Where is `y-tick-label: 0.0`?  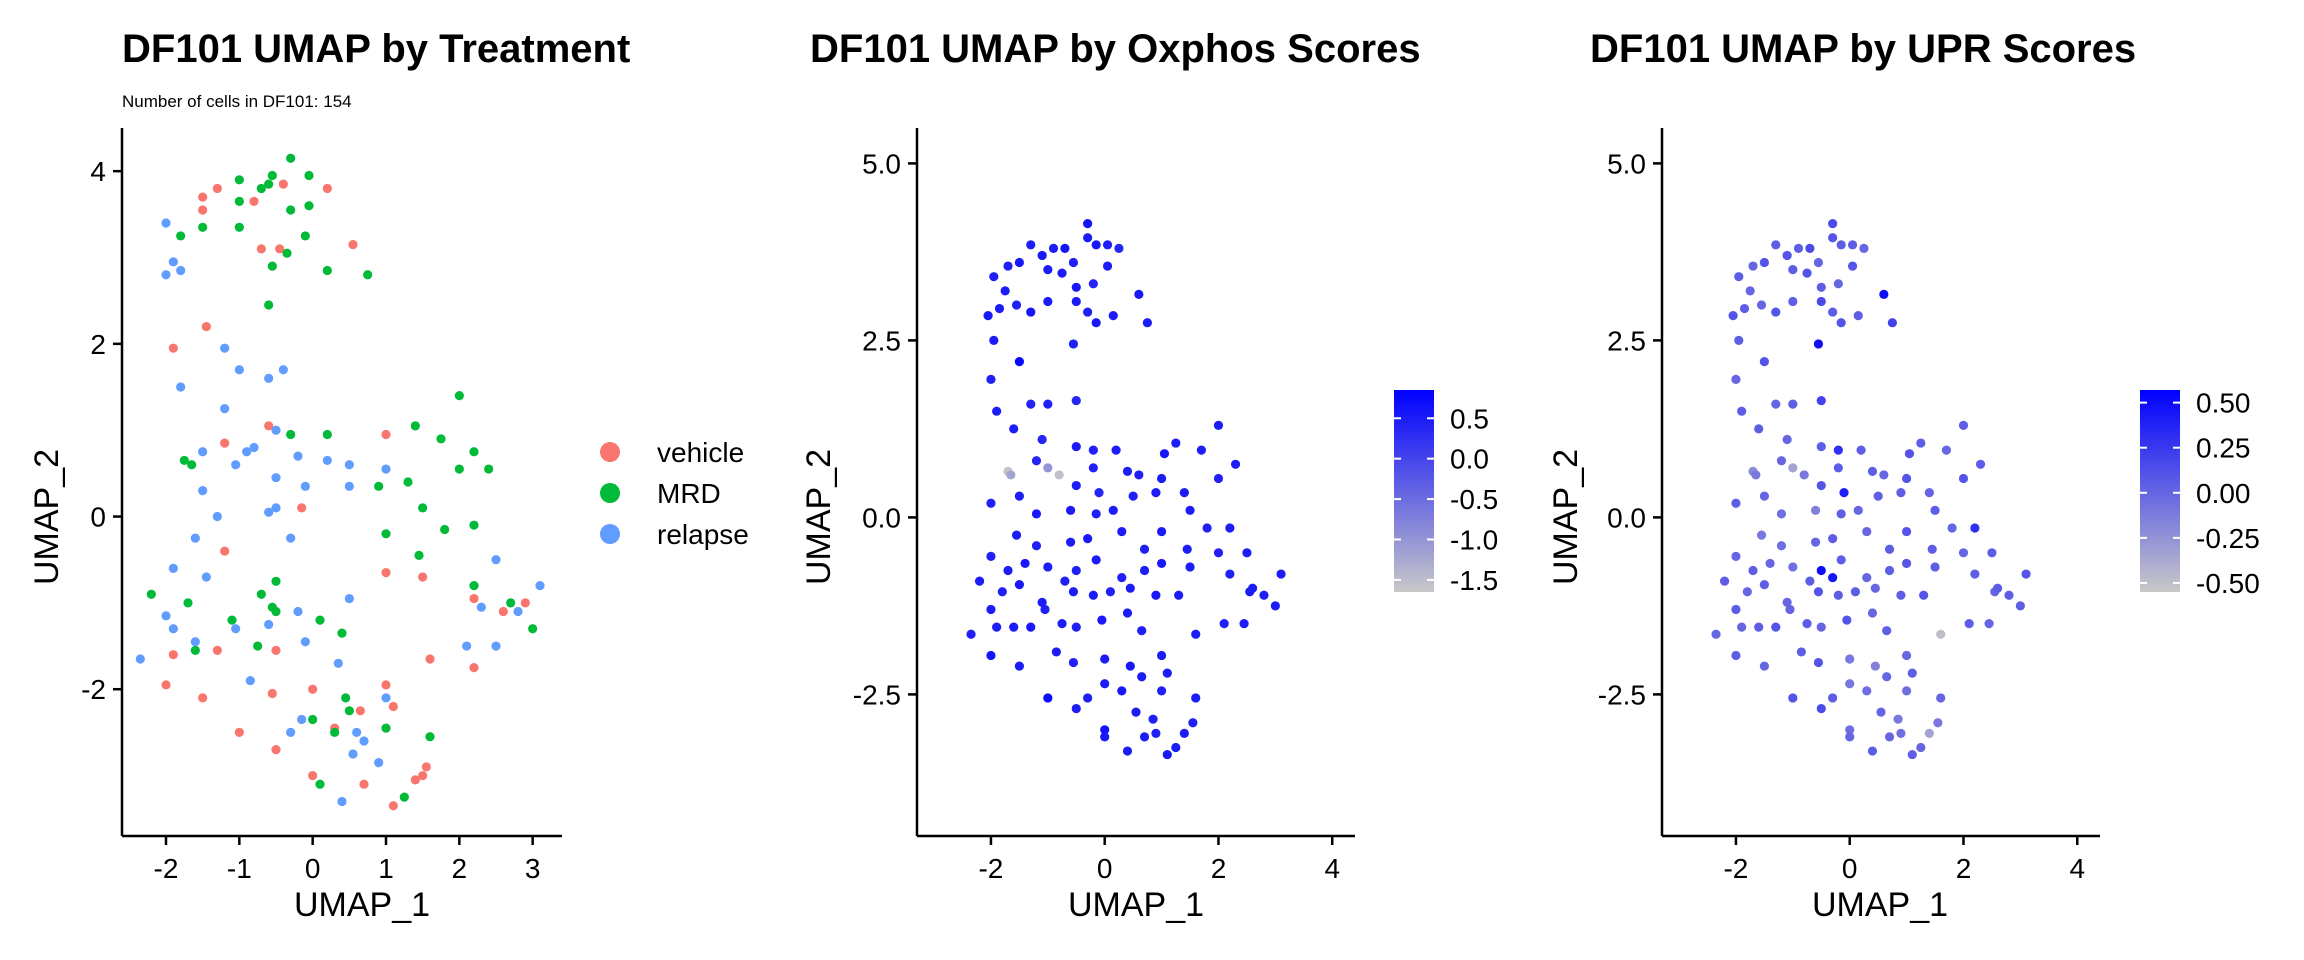 y-tick-label: 0.0 is located at coordinates (1626, 517).